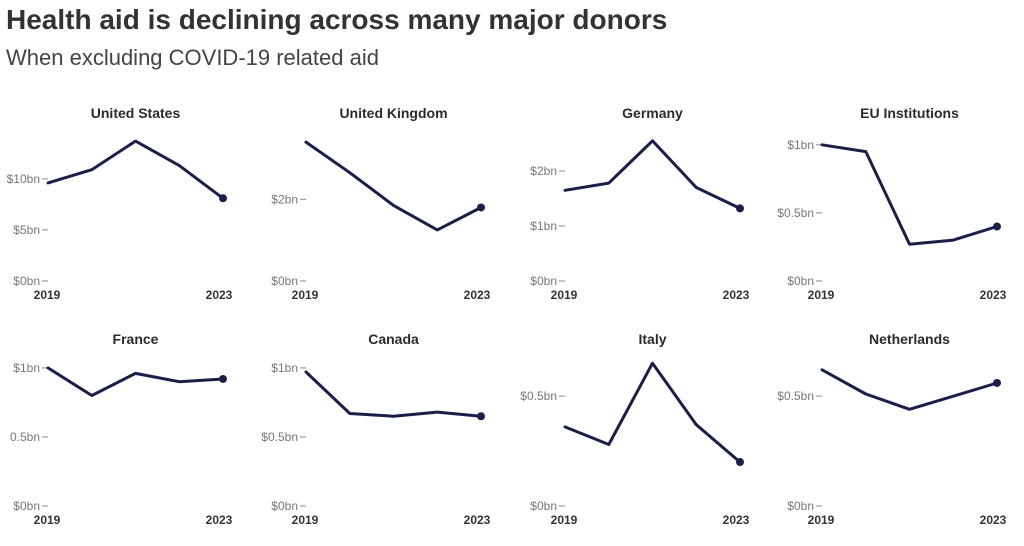  What do you see at coordinates (47, 295) in the screenshot?
I see `x-tick-label-united-states: 2019` at bounding box center [47, 295].